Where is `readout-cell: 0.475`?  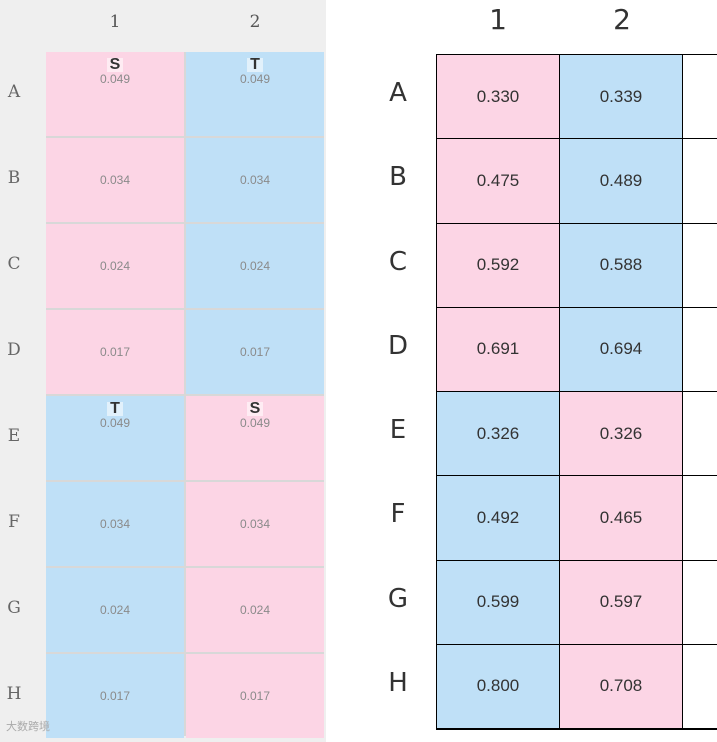 readout-cell: 0.475 is located at coordinates (498, 181).